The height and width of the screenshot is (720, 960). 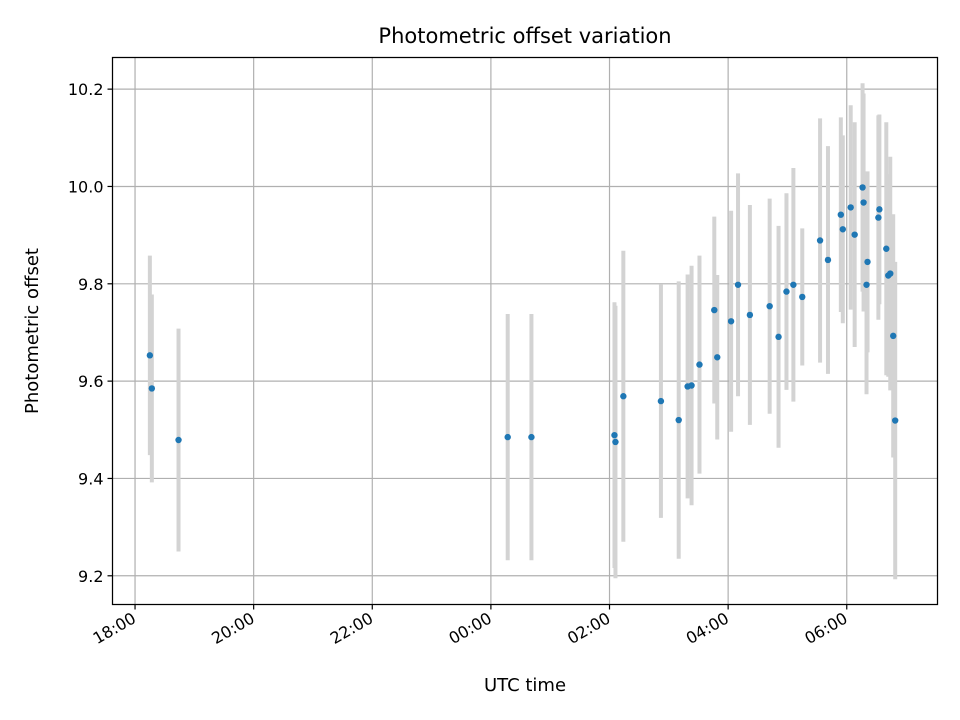 What do you see at coordinates (351, 629) in the screenshot?
I see `x-tick-label: 22:00` at bounding box center [351, 629].